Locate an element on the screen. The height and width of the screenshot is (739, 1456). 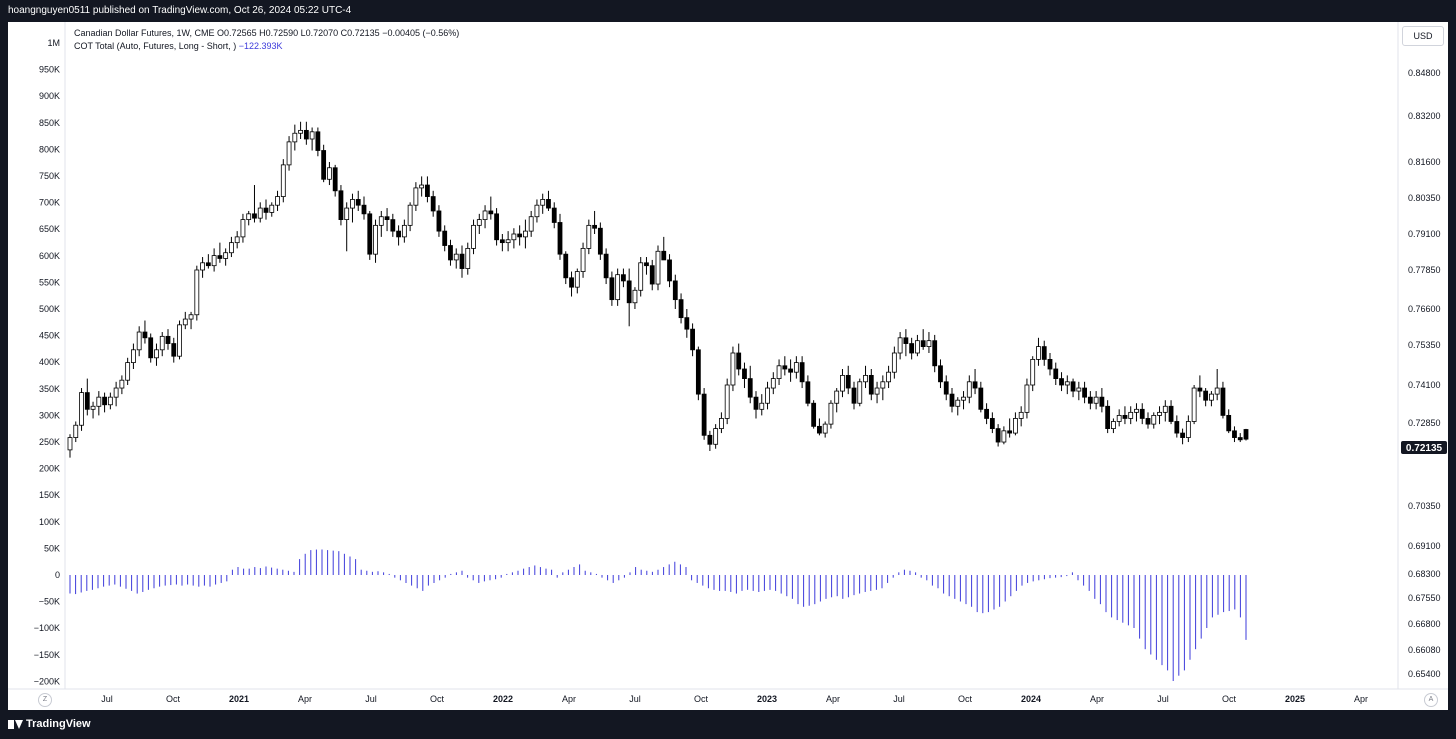
time-tick-label: Jul is located at coordinates (107, 699).